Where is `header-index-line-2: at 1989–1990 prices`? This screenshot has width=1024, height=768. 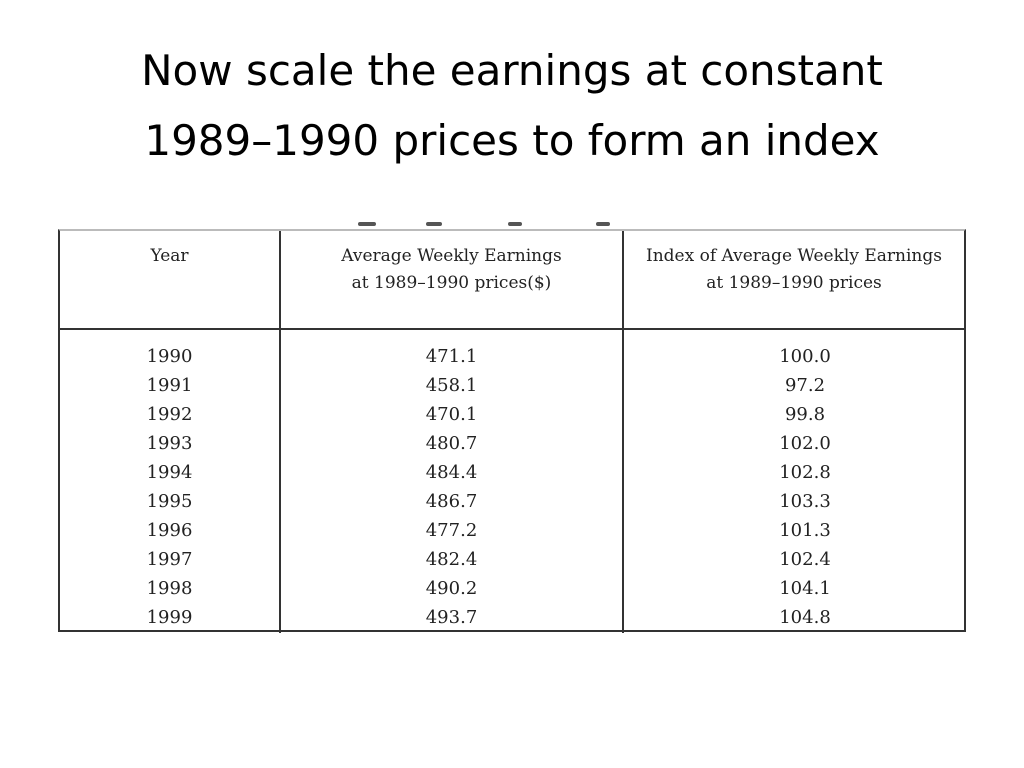
header-index-line-2: at 1989–1990 prices is located at coordinates (794, 283).